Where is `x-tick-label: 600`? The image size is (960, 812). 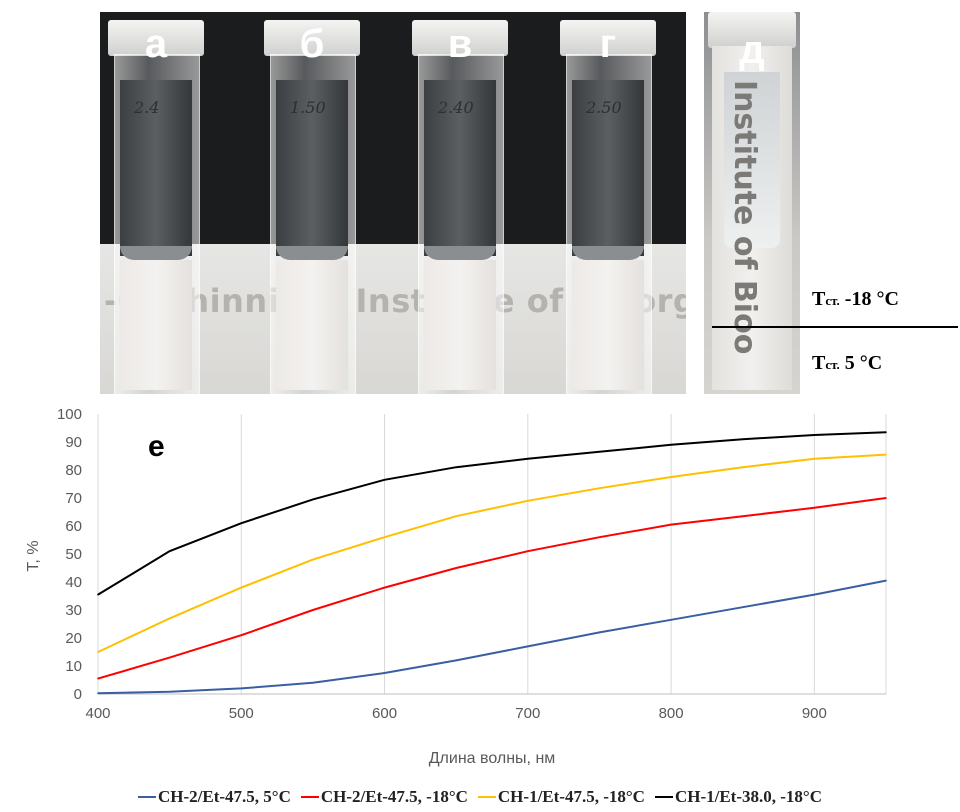
x-tick-label: 600 is located at coordinates (384, 713).